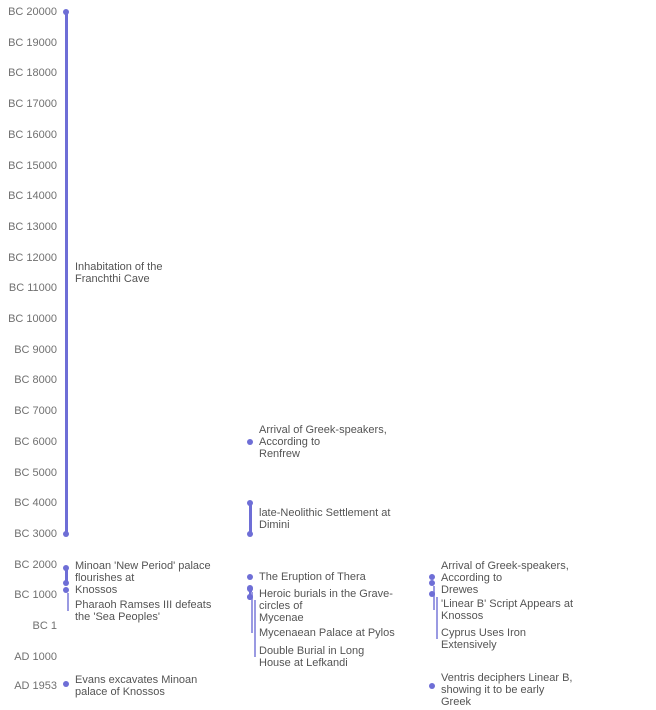 This screenshot has height=710, width=656. What do you see at coordinates (507, 604) in the screenshot?
I see `event-linear-b-appears-label-line: 'Linear B' Script Appears at` at bounding box center [507, 604].